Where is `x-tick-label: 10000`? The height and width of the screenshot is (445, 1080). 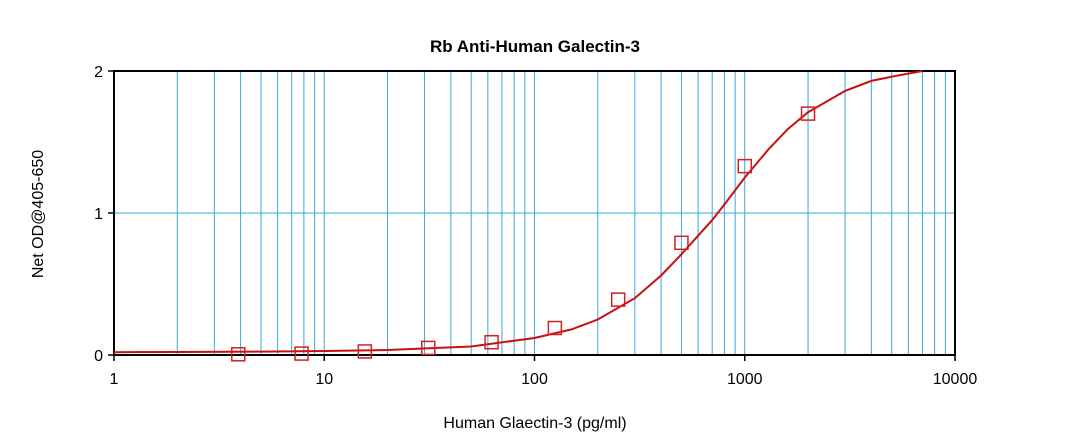 x-tick-label: 10000 is located at coordinates (955, 379).